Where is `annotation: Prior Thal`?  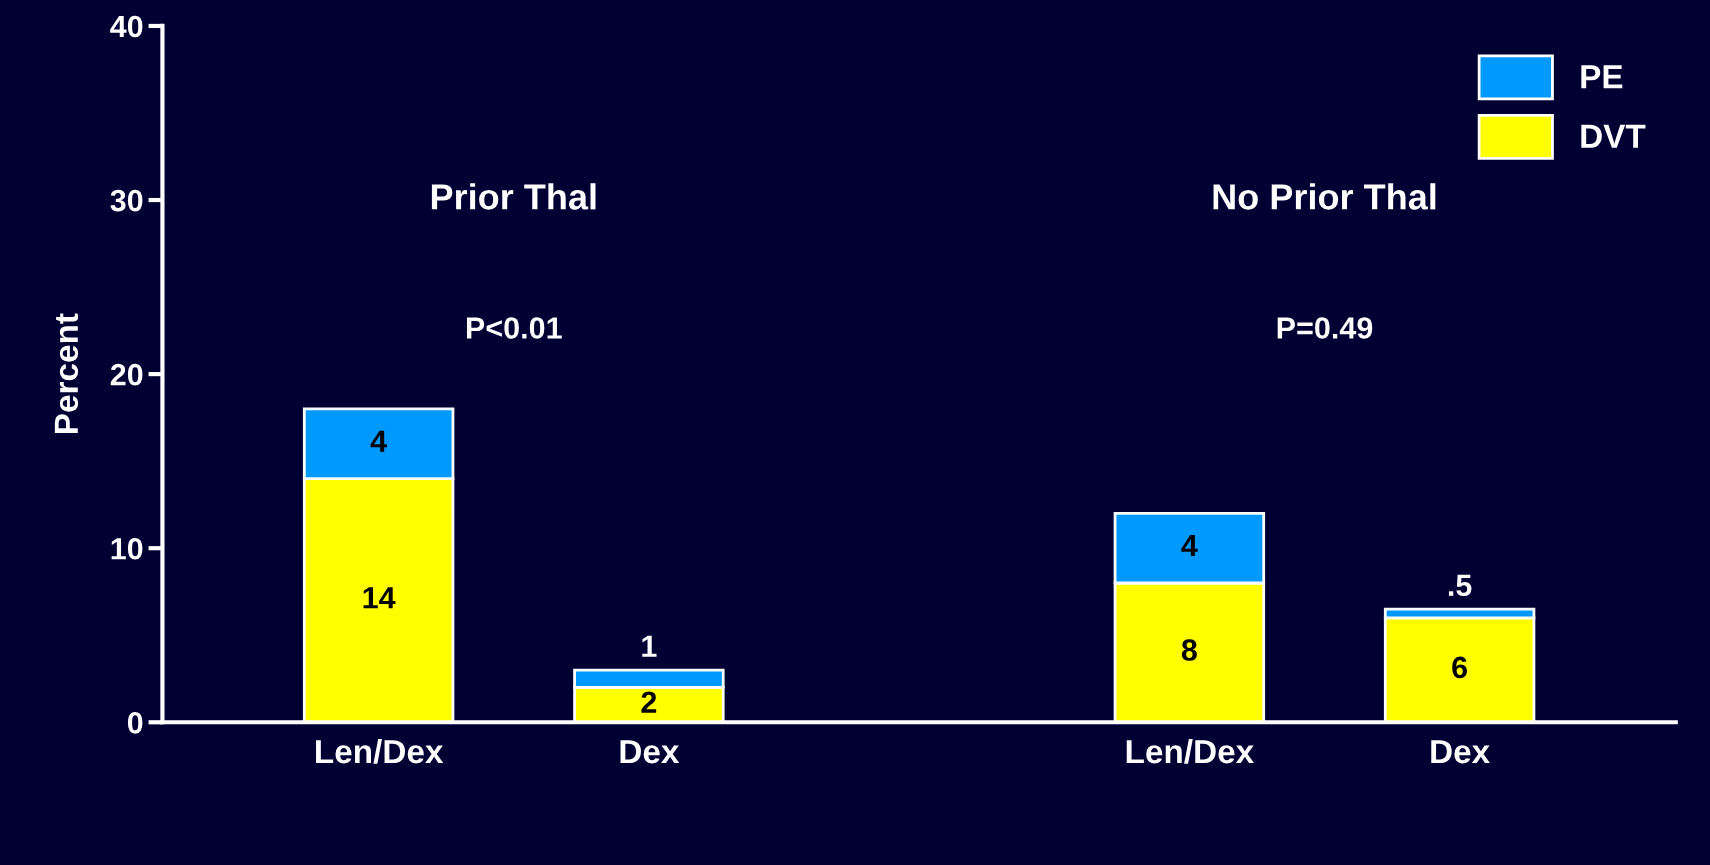
annotation: Prior Thal is located at coordinates (513, 196).